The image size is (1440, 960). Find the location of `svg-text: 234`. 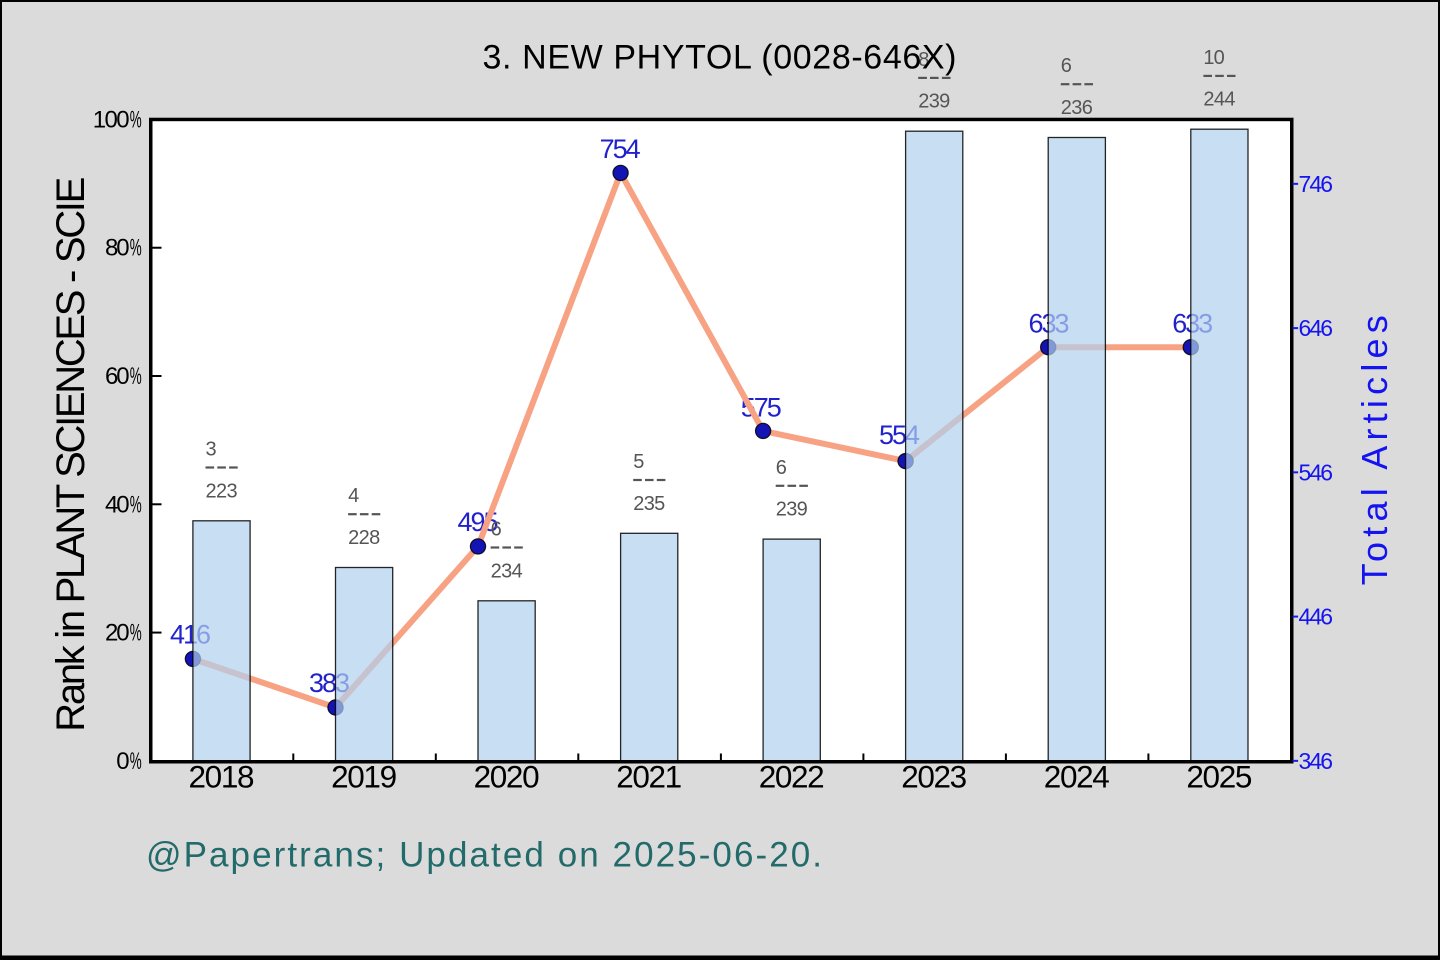

svg-text: 234 is located at coordinates (507, 571).